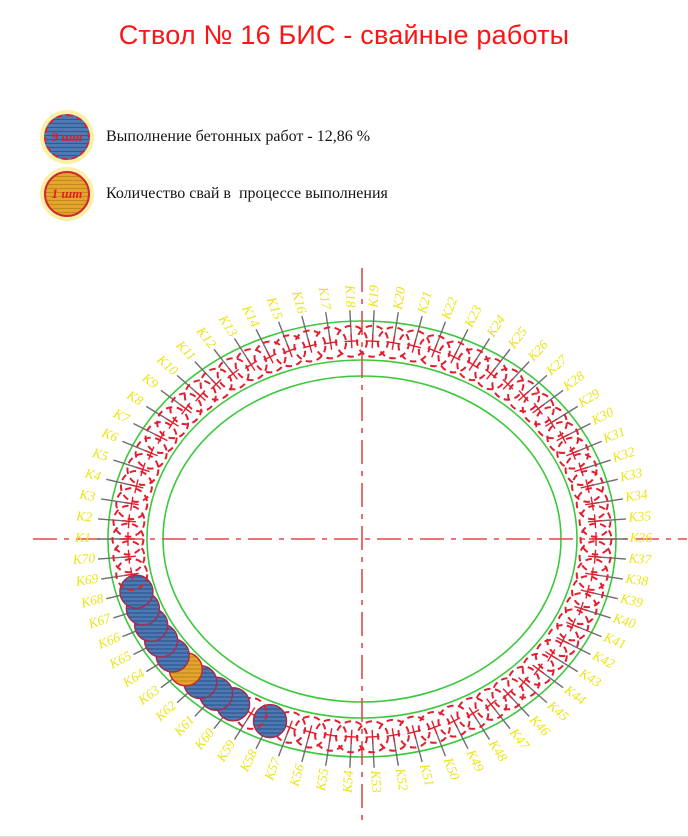  What do you see at coordinates (538, 669) in the screenshot?
I see `pile-cross-K44` at bounding box center [538, 669].